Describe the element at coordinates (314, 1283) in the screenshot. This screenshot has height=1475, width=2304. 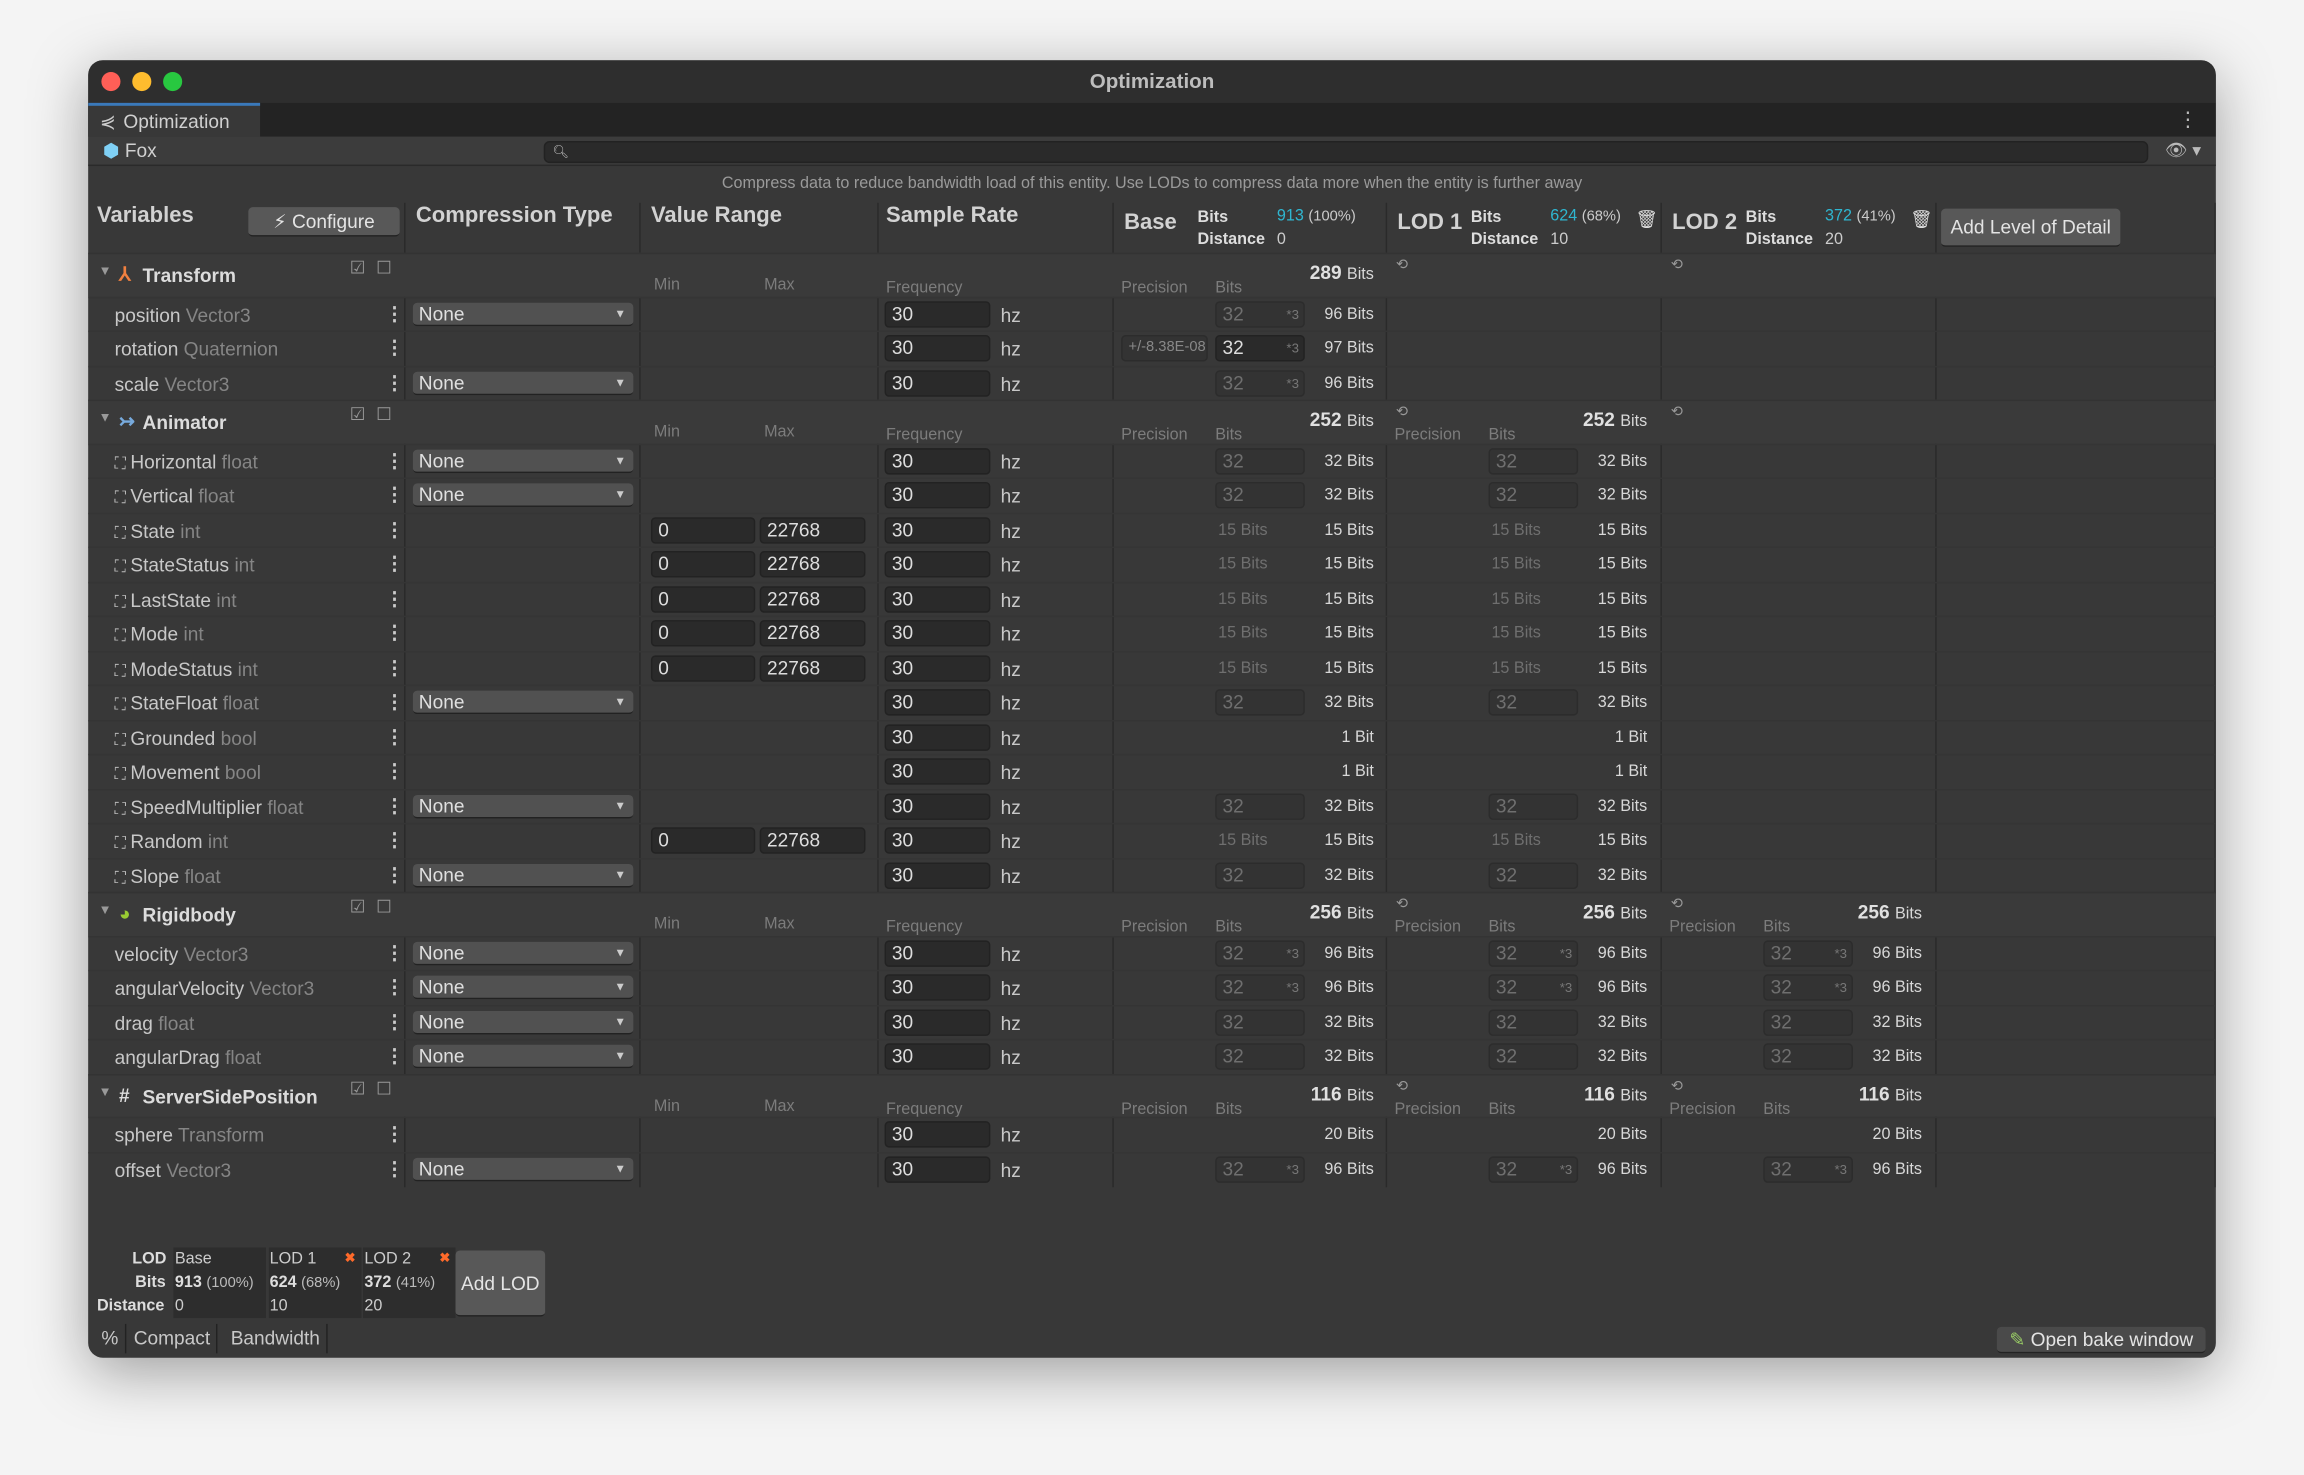
I see `lod-summary-cell: LOD 1 ✖ 624 (68%) 10` at that location.